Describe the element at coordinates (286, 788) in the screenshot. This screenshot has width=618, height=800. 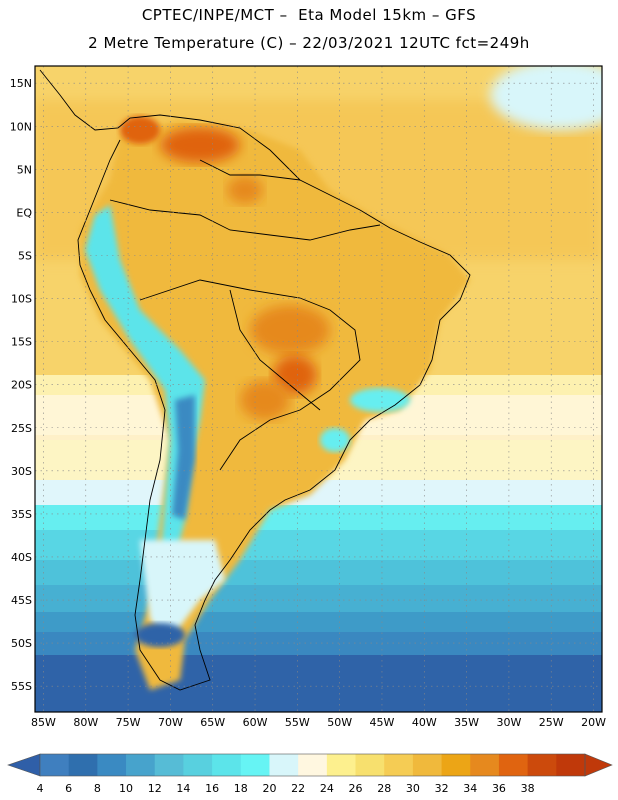
I see `color-scale-labels: 4 6 8 10 12 14 16 18 20 22 24 26 28 30 32 34 36 38` at that location.